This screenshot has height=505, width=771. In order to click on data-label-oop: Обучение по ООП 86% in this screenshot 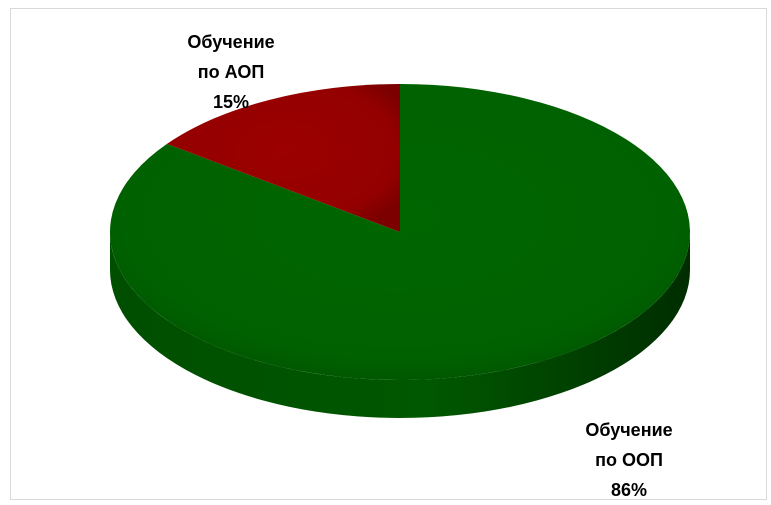, I will do `click(629, 460)`.